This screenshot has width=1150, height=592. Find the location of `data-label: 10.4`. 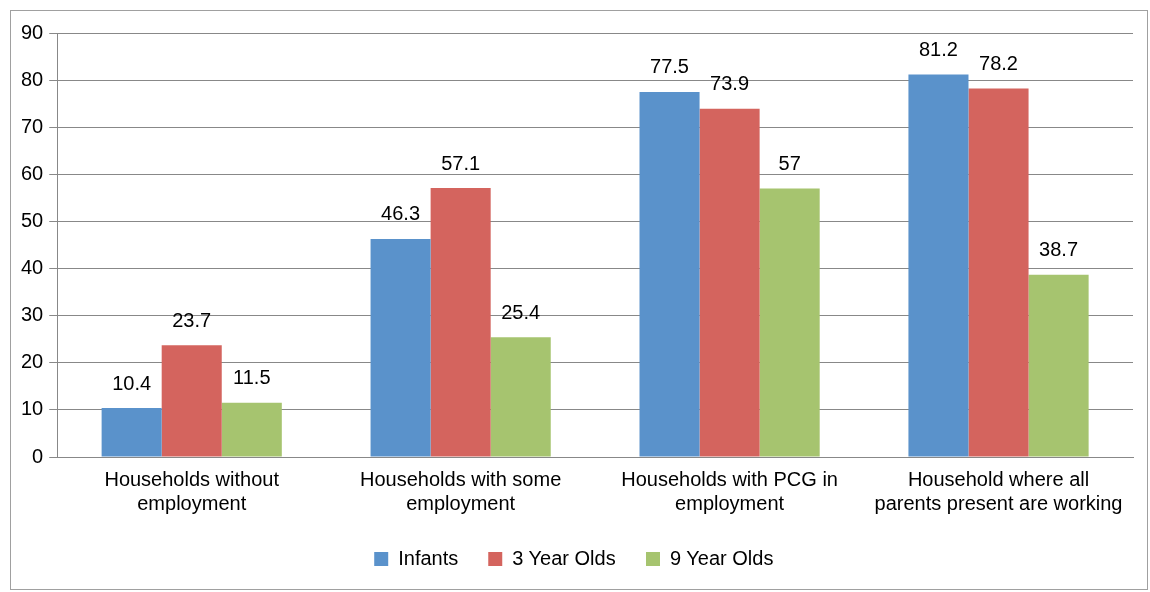

data-label: 10.4 is located at coordinates (132, 382).